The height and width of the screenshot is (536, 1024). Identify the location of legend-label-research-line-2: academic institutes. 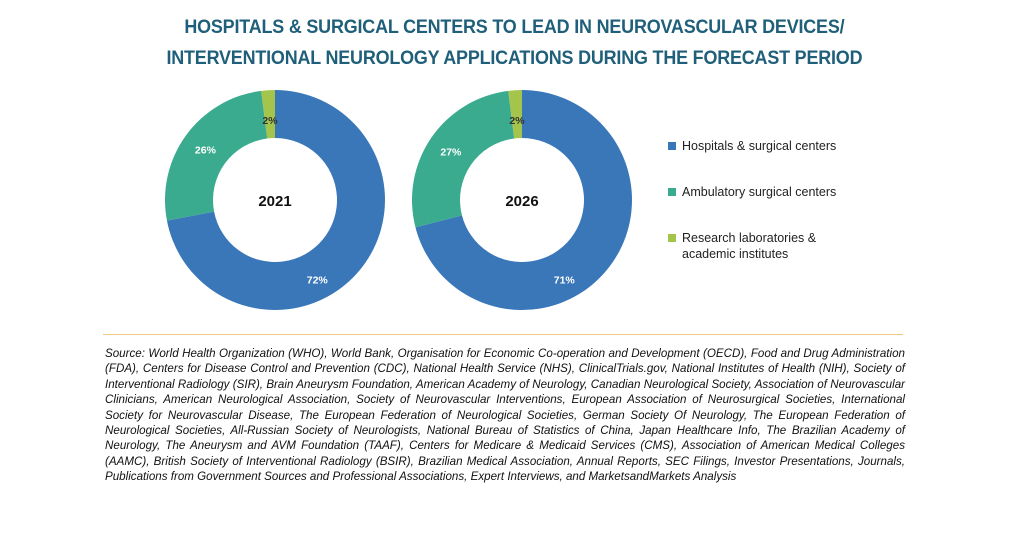
(735, 254).